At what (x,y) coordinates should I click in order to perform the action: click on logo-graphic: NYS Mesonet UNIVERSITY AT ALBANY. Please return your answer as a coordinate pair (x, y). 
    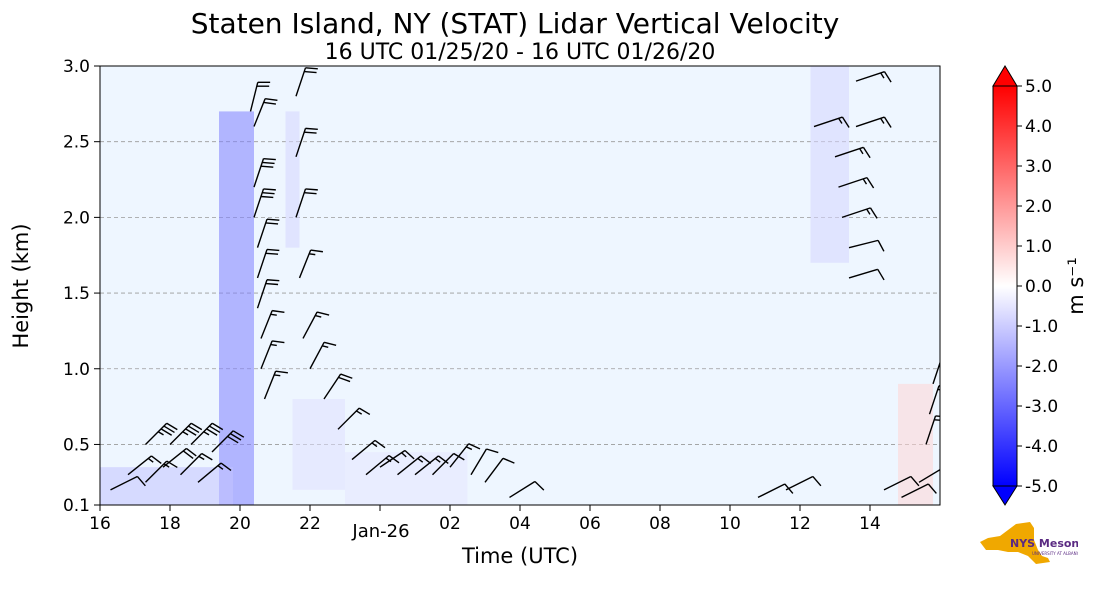
    Looking at the image, I should click on (1036, 543).